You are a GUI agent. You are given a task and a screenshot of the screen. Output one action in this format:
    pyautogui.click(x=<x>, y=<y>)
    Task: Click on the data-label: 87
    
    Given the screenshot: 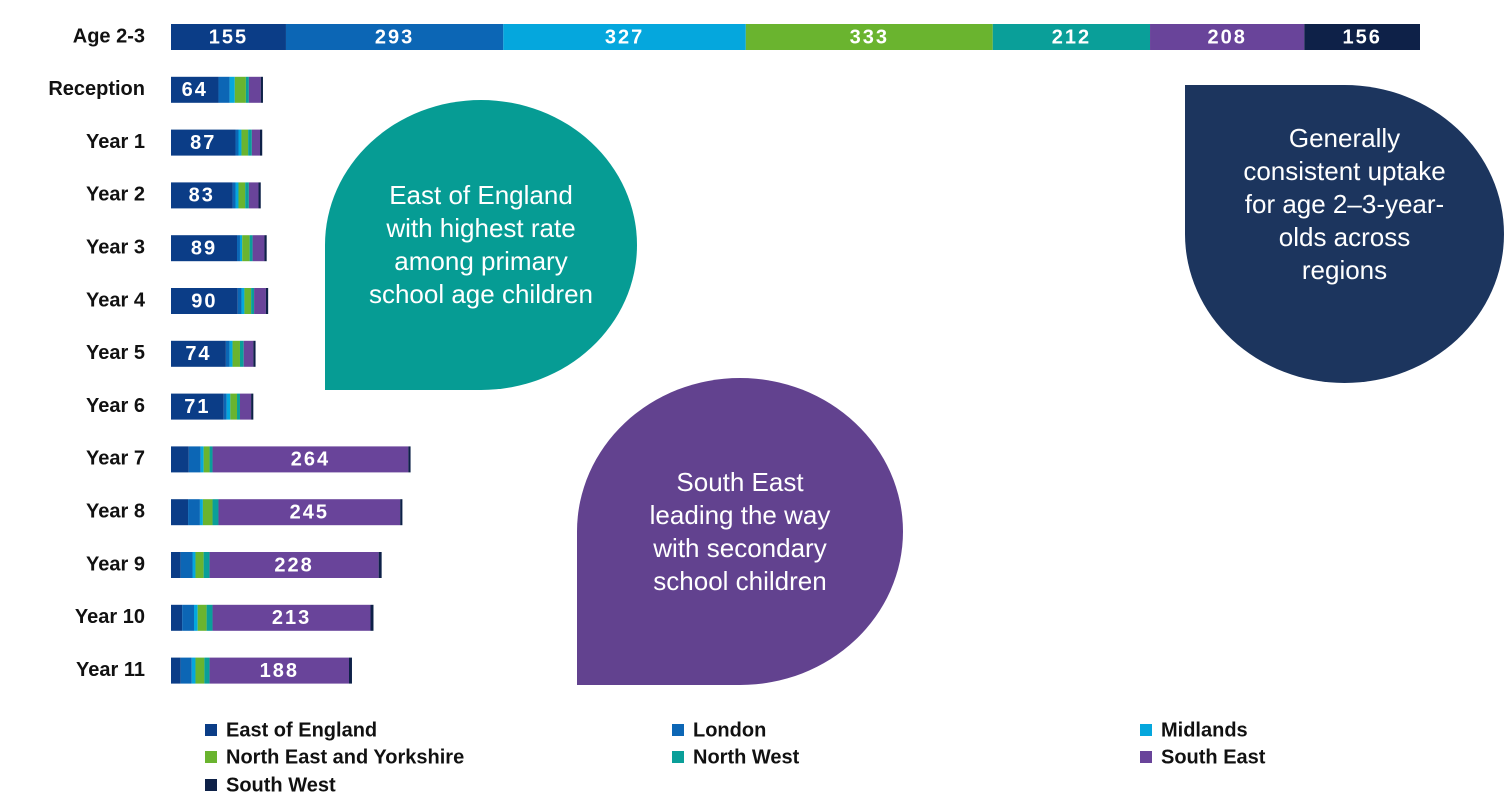 What is the action you would take?
    pyautogui.click(x=203, y=143)
    